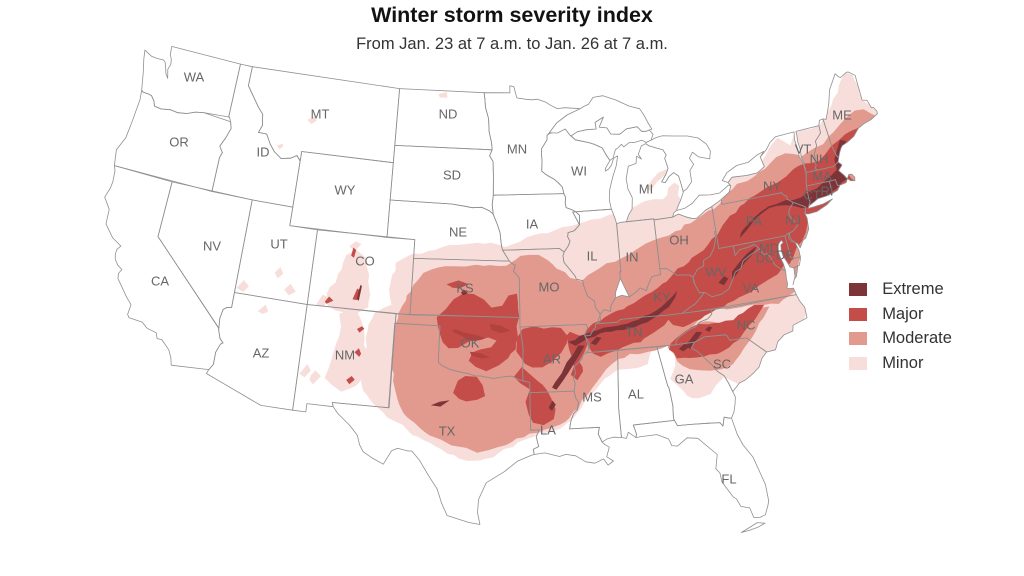  I want to click on svg-text: NJ, so click(793, 220).